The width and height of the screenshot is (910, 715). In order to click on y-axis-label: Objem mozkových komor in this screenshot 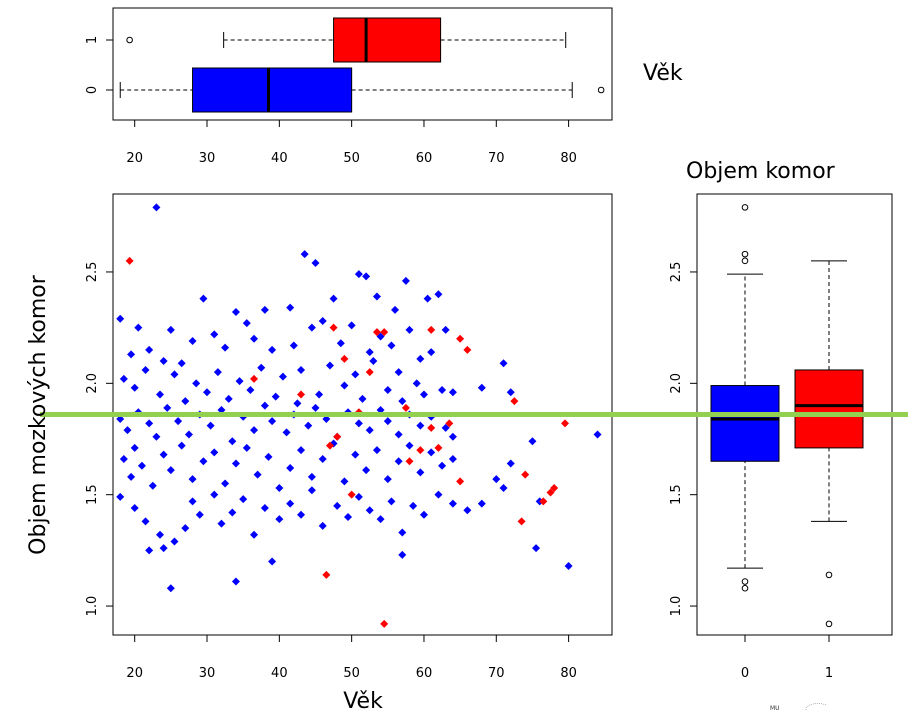, I will do `click(38, 414)`.